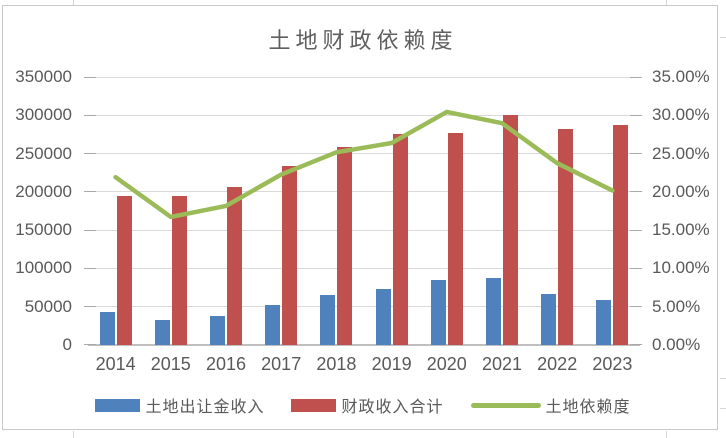  Describe the element at coordinates (43, 268) in the screenshot. I see `y-axis-label: 100000` at that location.